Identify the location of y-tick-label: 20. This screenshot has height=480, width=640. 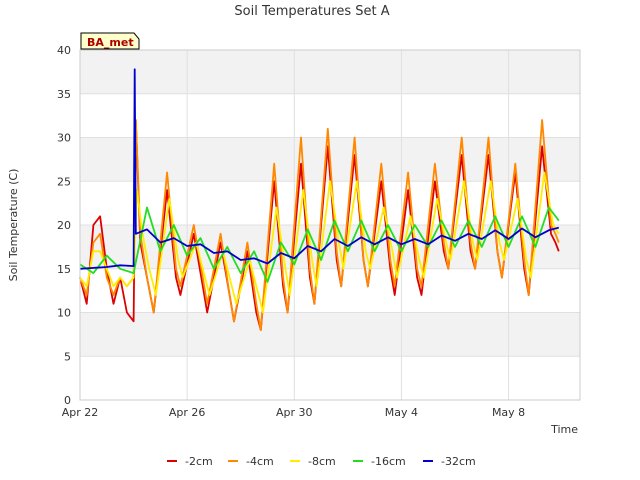
(64, 225).